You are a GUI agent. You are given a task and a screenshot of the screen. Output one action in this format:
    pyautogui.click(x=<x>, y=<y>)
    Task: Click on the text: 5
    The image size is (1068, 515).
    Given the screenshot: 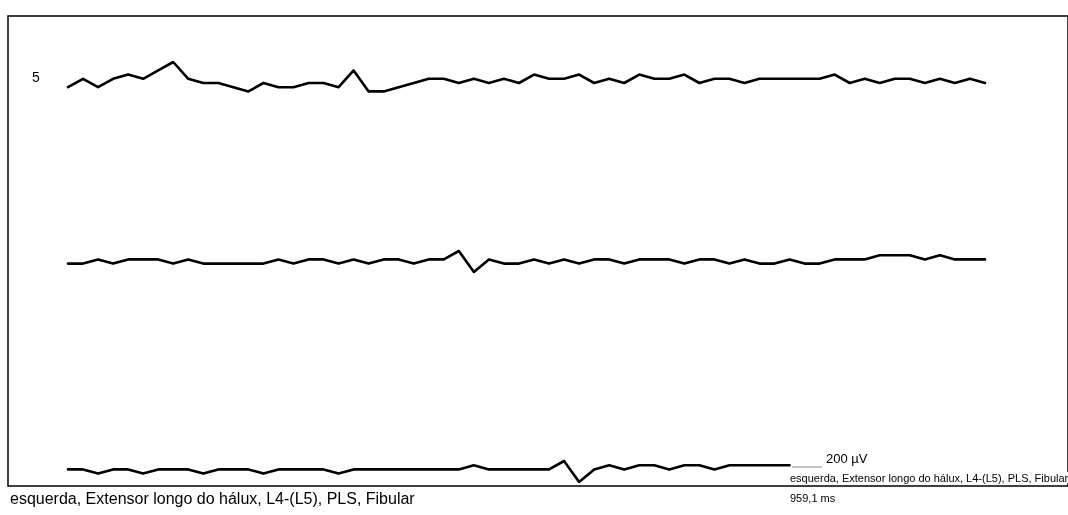 What is the action you would take?
    pyautogui.click(x=36, y=77)
    